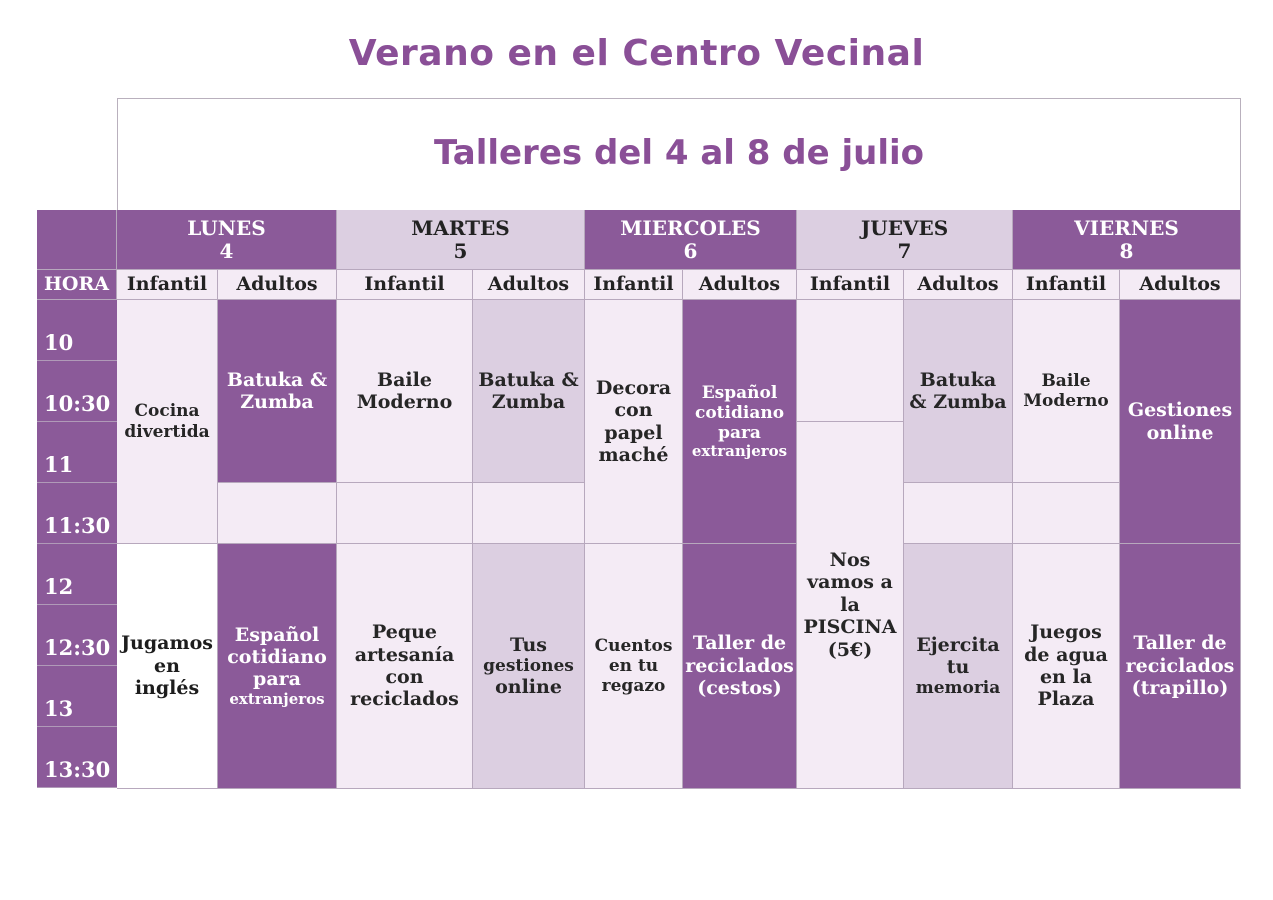 This screenshot has width=1273, height=900. I want to click on subtitle-box, so click(679, 154).